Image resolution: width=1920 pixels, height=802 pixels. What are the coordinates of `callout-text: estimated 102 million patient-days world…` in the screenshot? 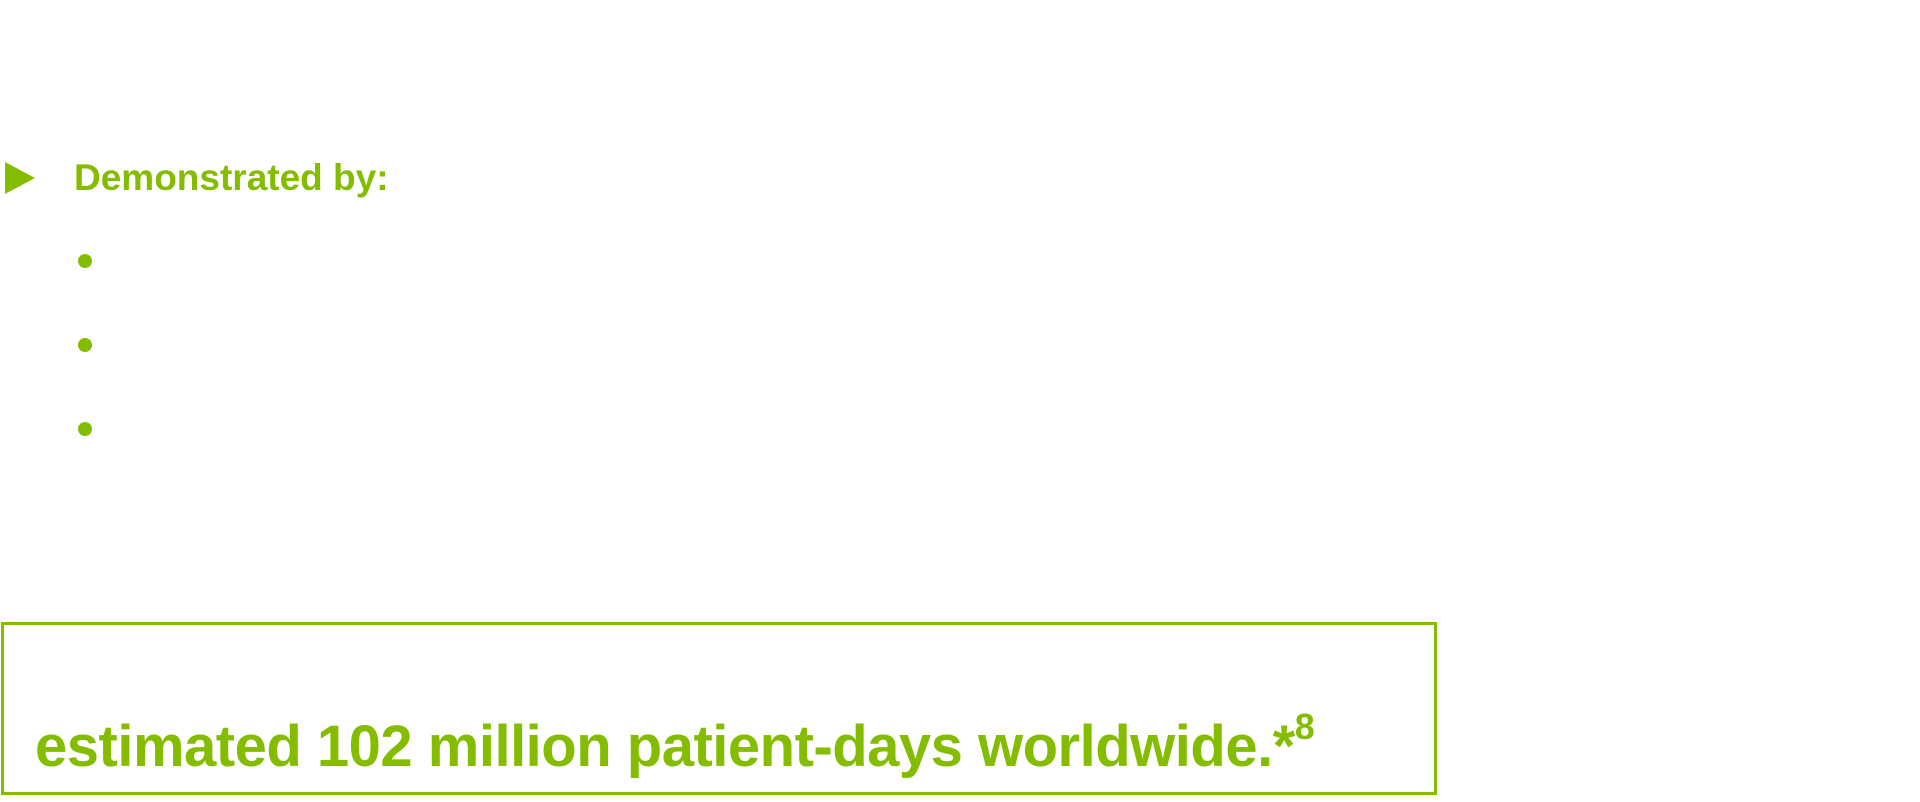 It's located at (675, 745).